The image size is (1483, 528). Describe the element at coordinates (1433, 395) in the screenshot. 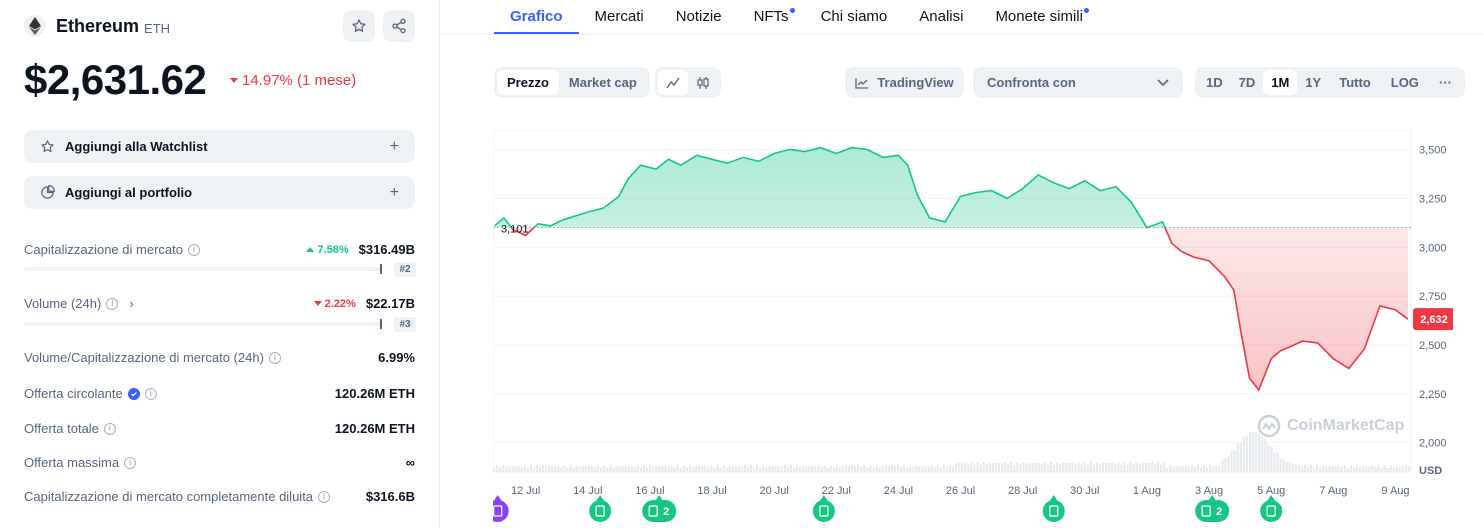

I see `y-tick-label: 2,250` at that location.